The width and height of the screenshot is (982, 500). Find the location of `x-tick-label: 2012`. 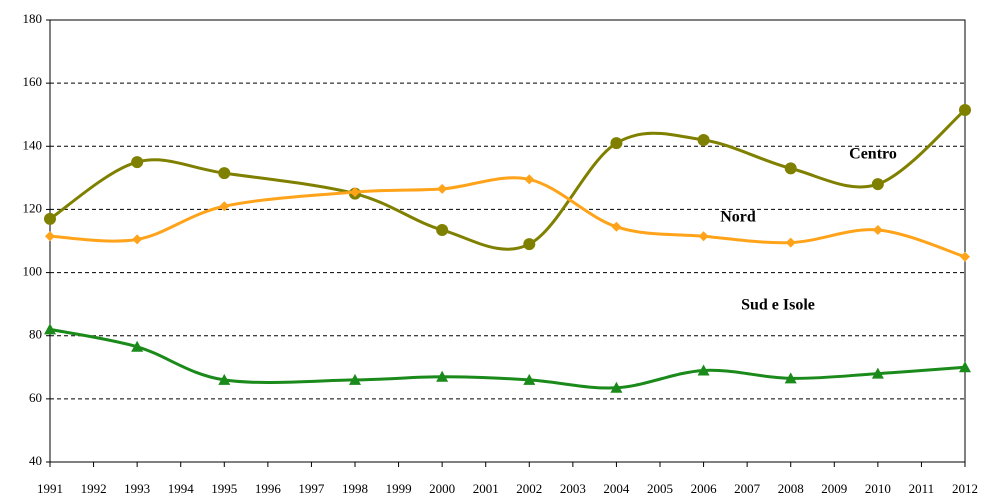

x-tick-label: 2012 is located at coordinates (965, 488).